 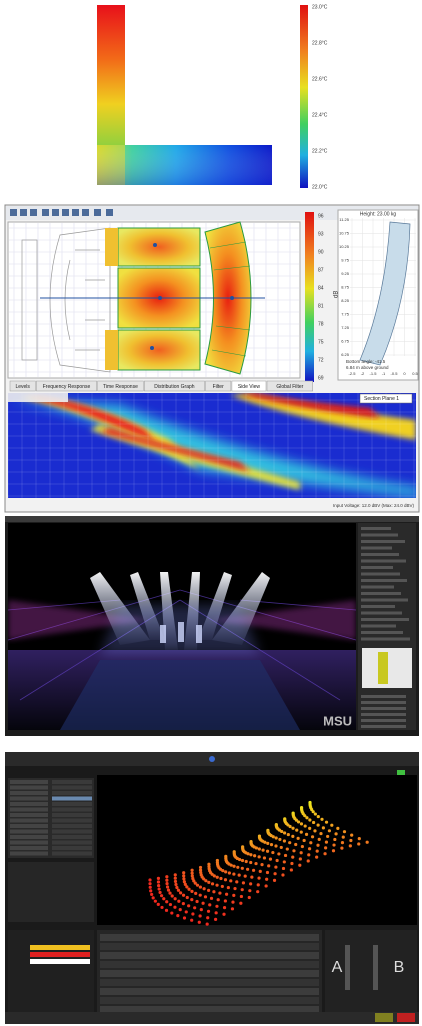 I want to click on tab-label: Filter, so click(x=218, y=387).